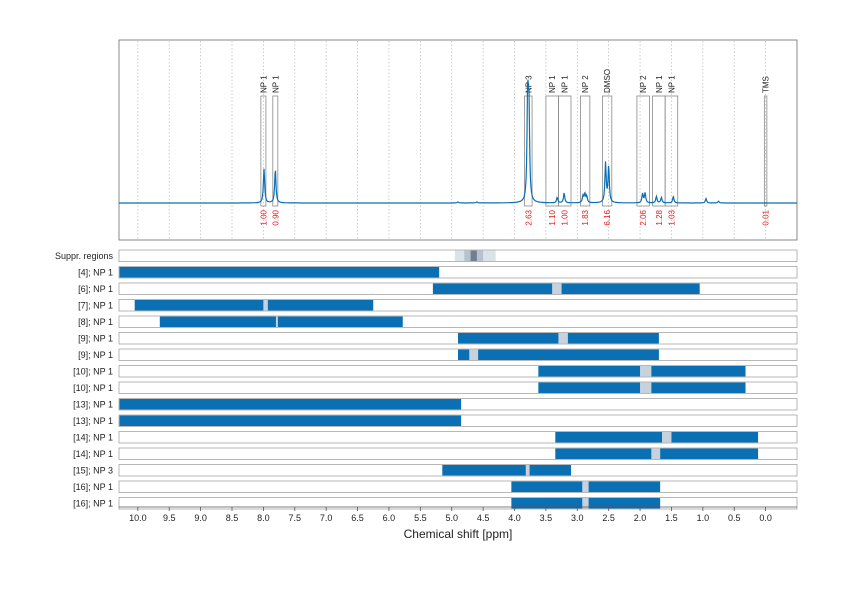 This screenshot has width=842, height=595. I want to click on x-tick-label: 5.5, so click(420, 518).